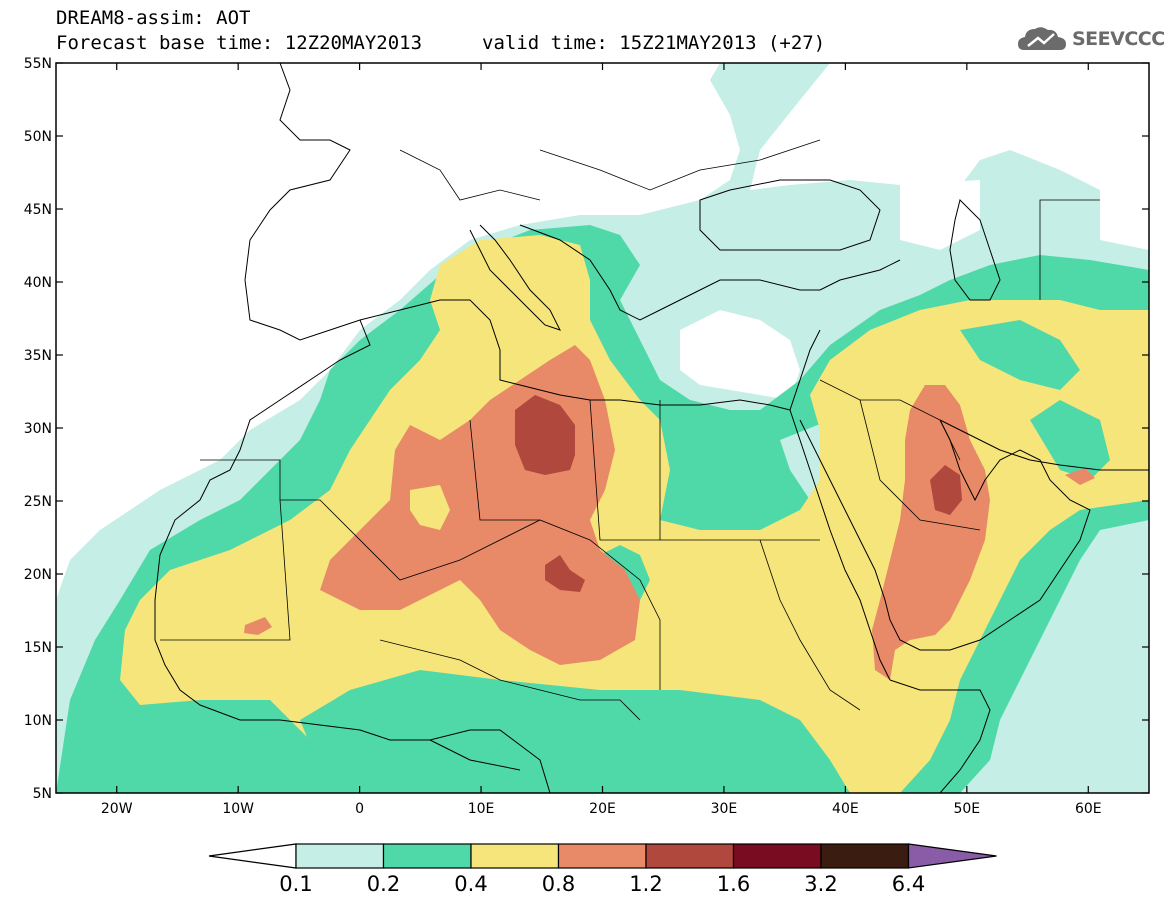  I want to click on lon-tick-label: 10W, so click(238, 809).